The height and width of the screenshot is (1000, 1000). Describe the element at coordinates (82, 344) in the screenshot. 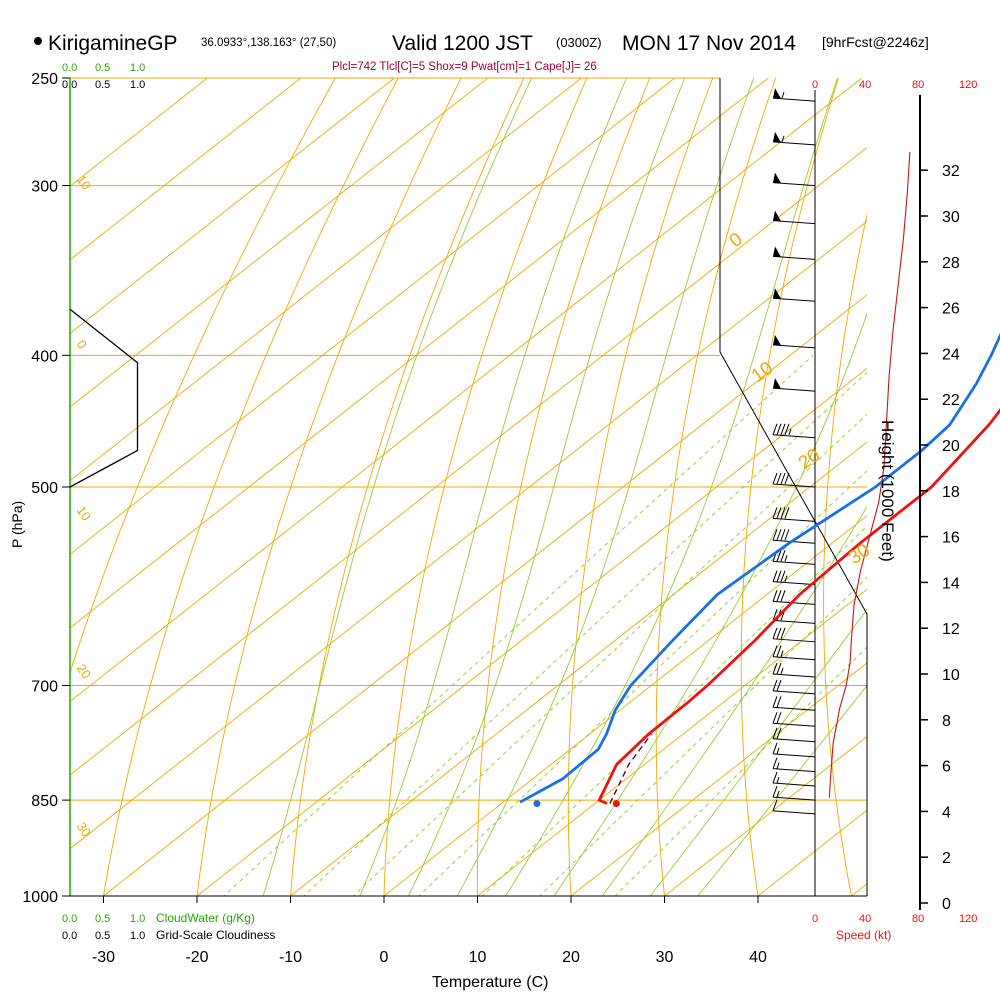

I see `left-isotherm-label-1: 0` at that location.